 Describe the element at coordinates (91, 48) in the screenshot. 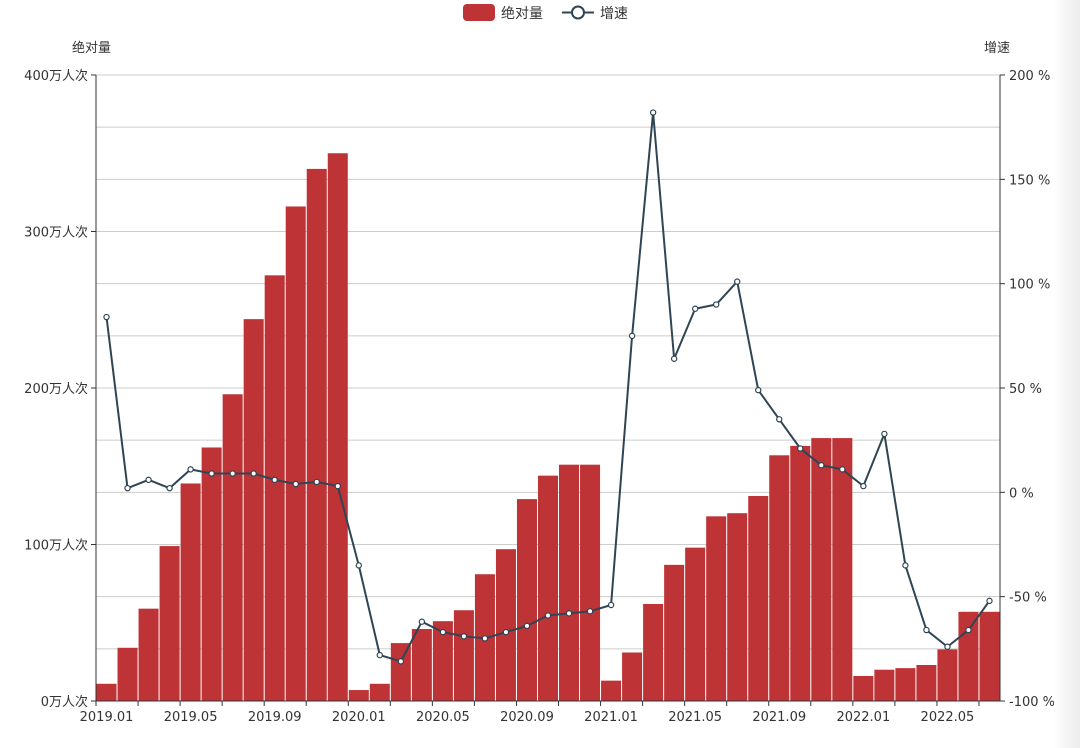

I see `y-axis-left-title: 绝对量` at that location.